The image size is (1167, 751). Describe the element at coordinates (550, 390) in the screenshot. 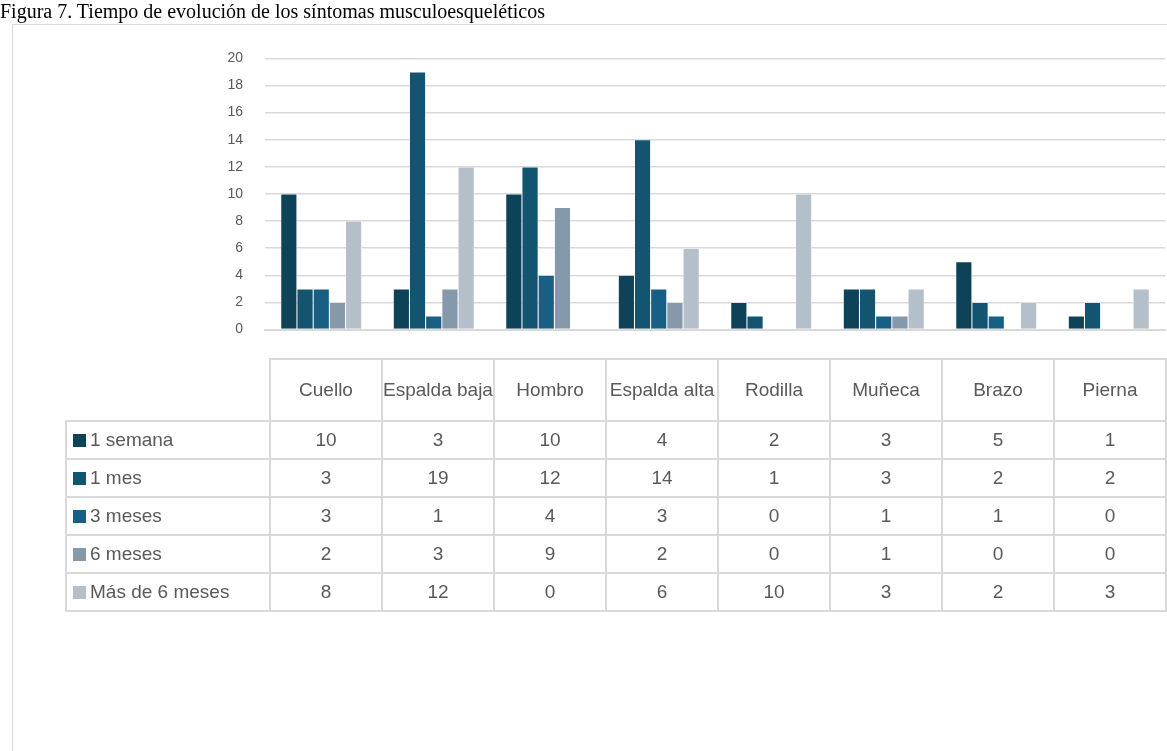

I see `x-tick-label: Hombro` at that location.